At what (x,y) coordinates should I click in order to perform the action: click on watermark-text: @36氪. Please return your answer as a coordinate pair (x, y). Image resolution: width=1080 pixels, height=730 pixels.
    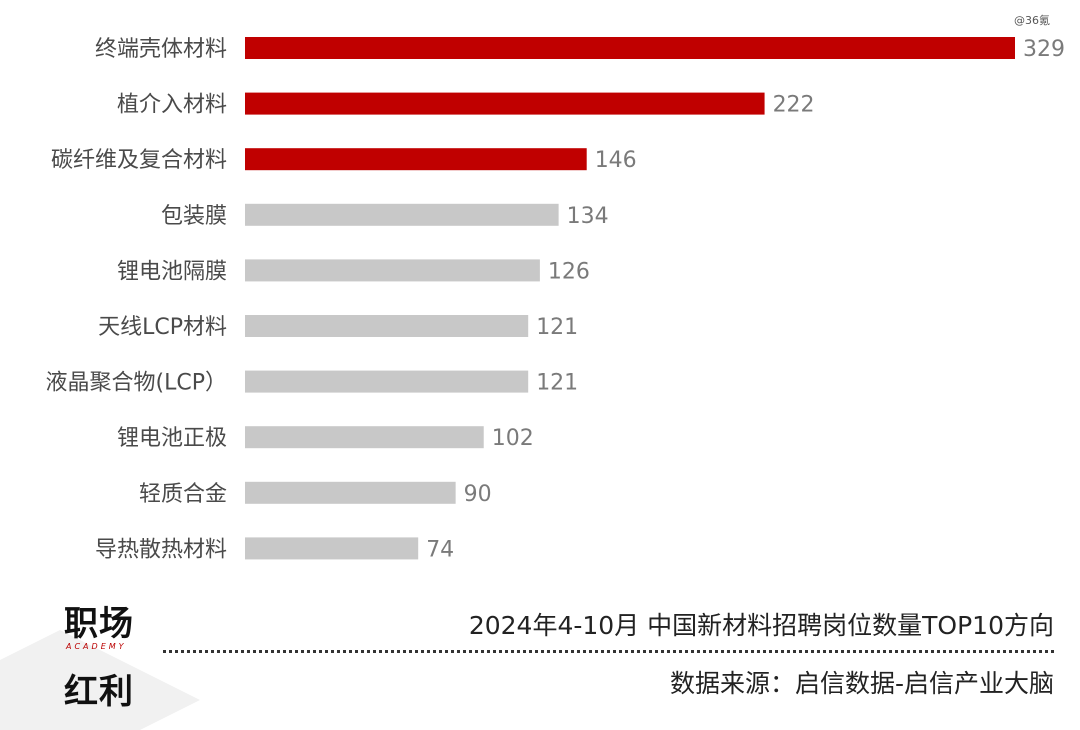
    Looking at the image, I should click on (1032, 20).